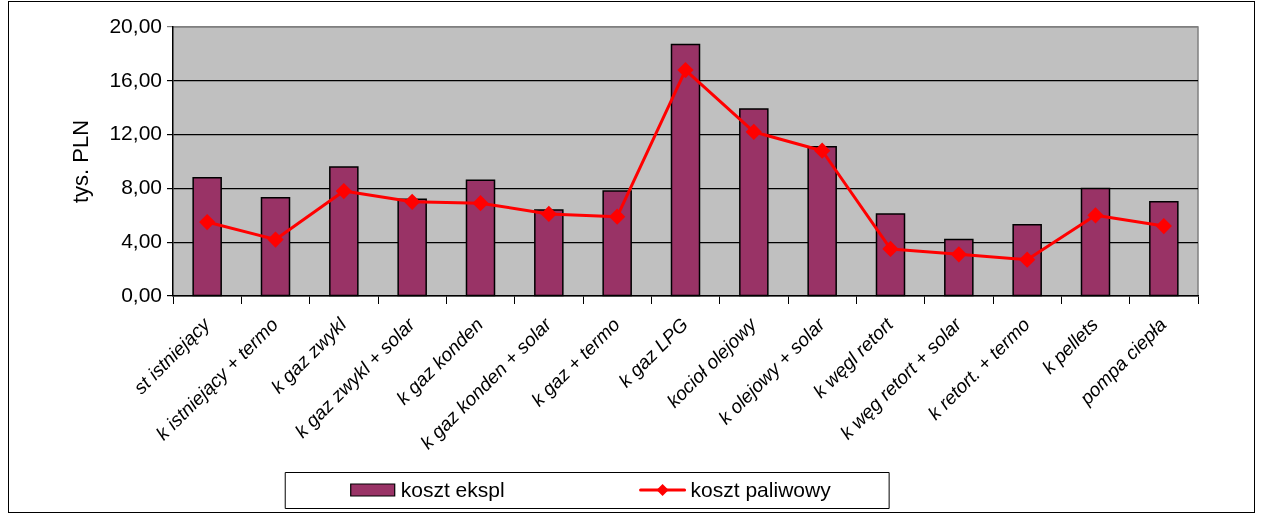 The width and height of the screenshot is (1263, 522). Describe the element at coordinates (135, 25) in the screenshot. I see `y-tick-label: 20,00` at that location.